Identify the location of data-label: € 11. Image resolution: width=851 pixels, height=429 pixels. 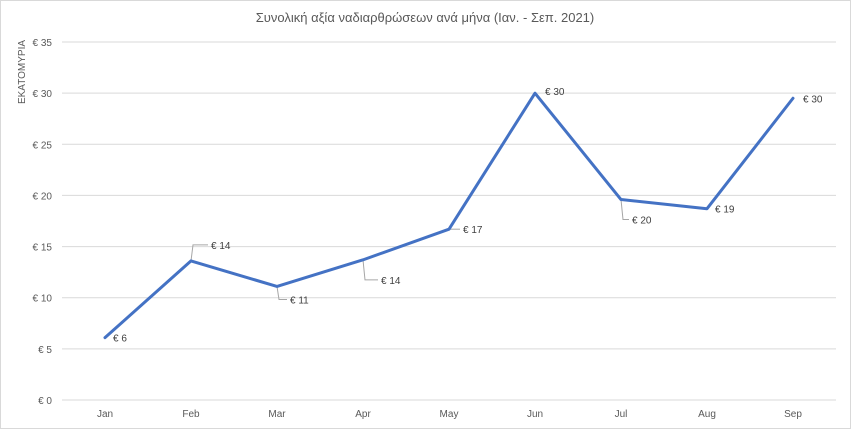
(299, 300).